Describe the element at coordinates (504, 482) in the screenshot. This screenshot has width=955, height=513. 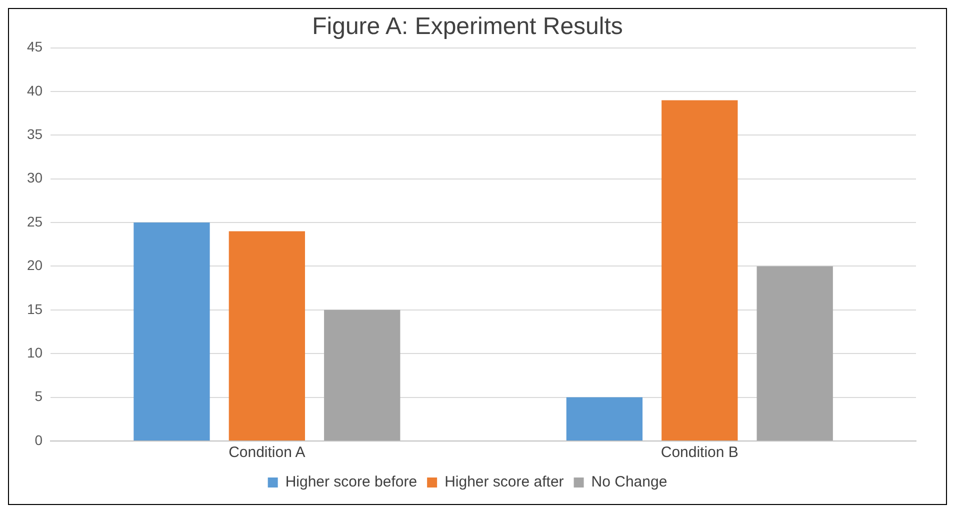
I see `legend-label: Higher score after` at that location.